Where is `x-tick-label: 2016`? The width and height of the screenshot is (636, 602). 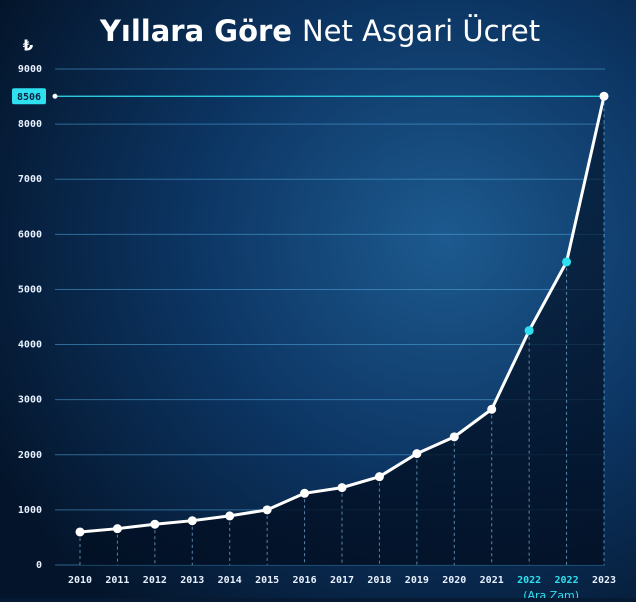
x-tick-label: 2016 is located at coordinates (305, 580).